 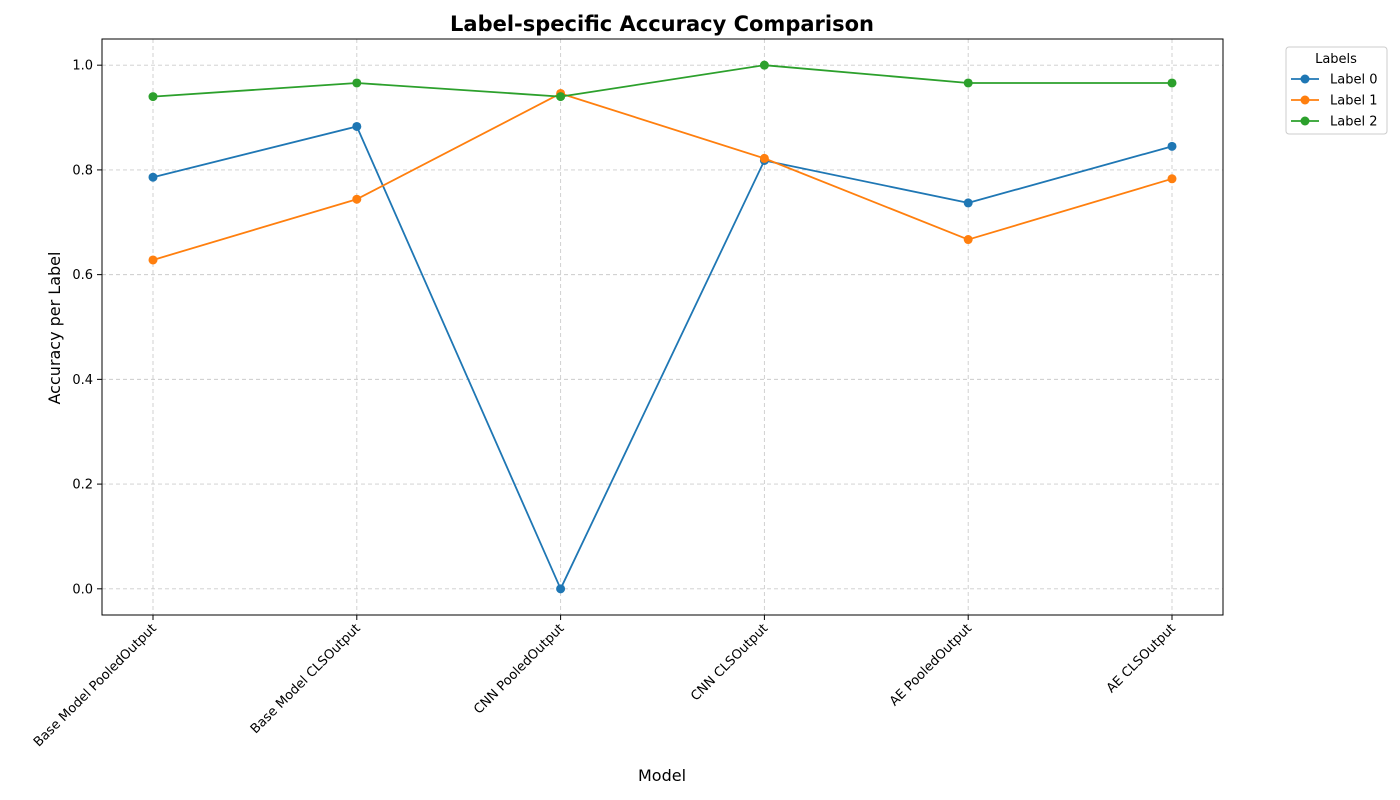 What do you see at coordinates (1353, 101) in the screenshot?
I see `legend-label: Label 1` at bounding box center [1353, 101].